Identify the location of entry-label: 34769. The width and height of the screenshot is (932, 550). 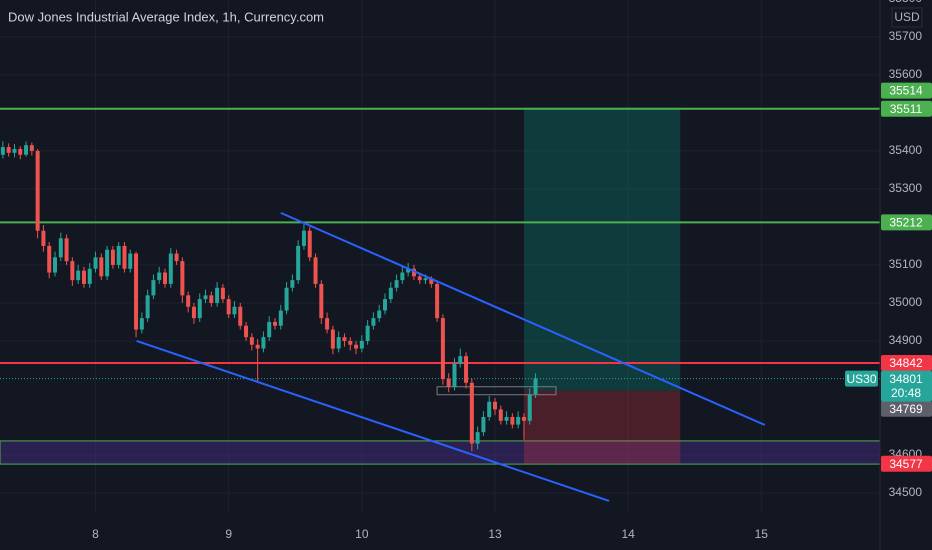
(906, 409).